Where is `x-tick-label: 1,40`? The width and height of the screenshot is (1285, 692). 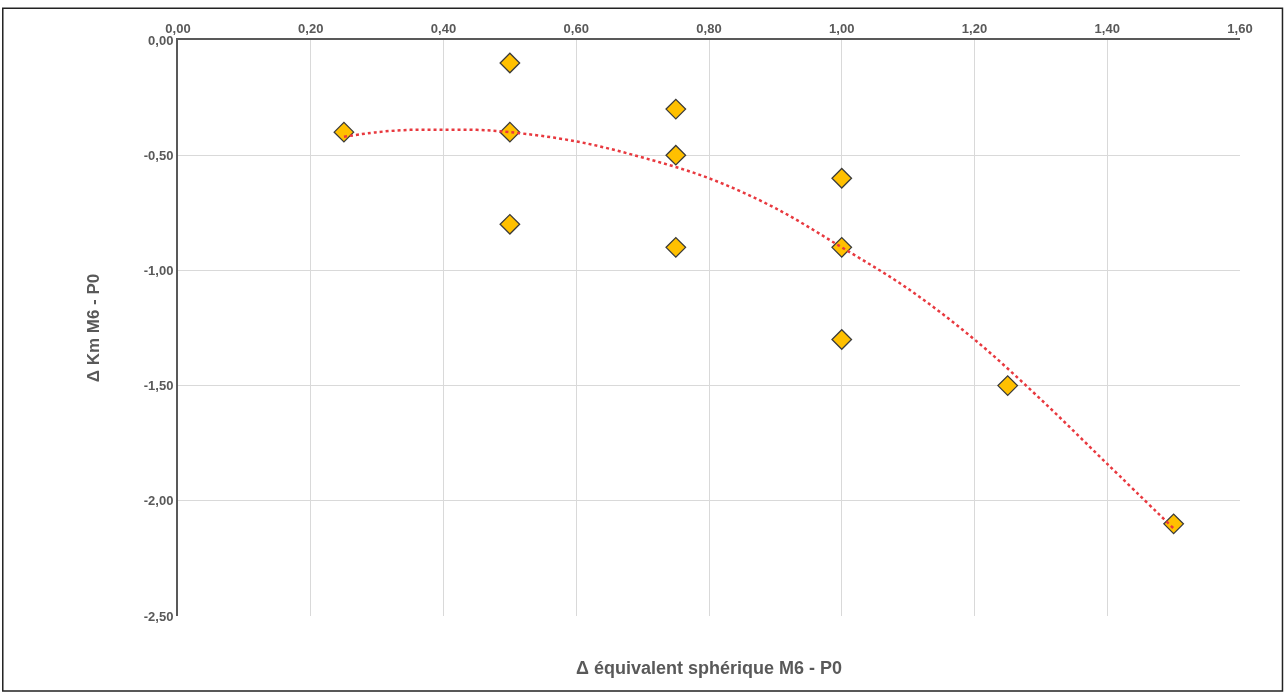 x-tick-label: 1,40 is located at coordinates (1107, 28).